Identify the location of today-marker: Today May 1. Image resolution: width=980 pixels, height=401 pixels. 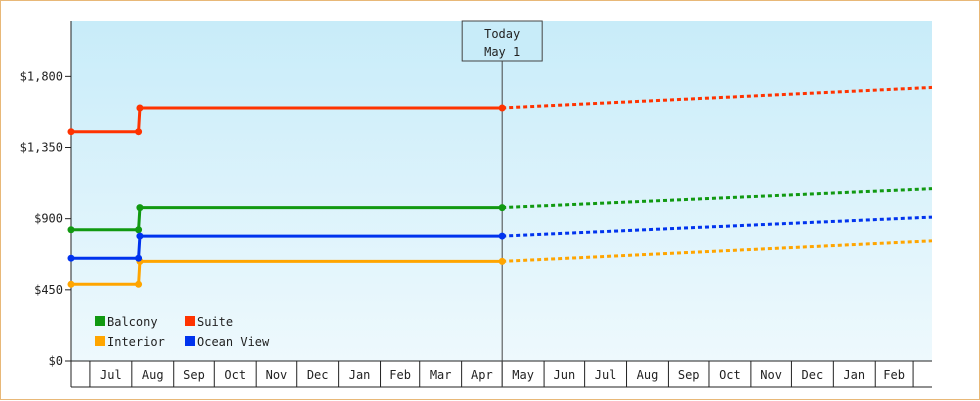
(502, 203).